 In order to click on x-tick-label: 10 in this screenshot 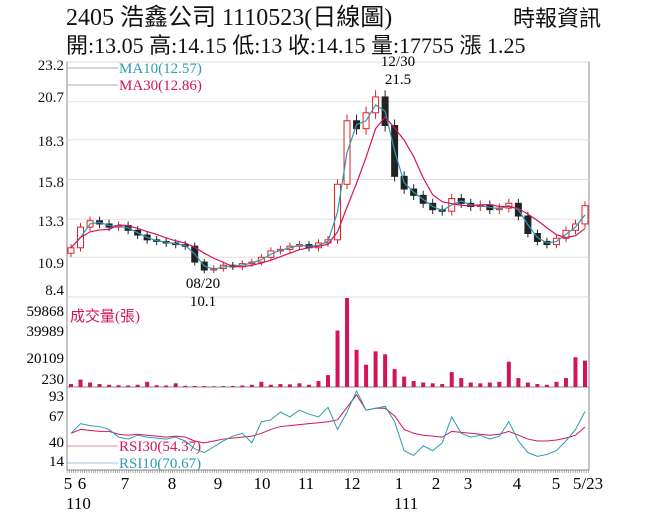, I will do `click(262, 483)`.